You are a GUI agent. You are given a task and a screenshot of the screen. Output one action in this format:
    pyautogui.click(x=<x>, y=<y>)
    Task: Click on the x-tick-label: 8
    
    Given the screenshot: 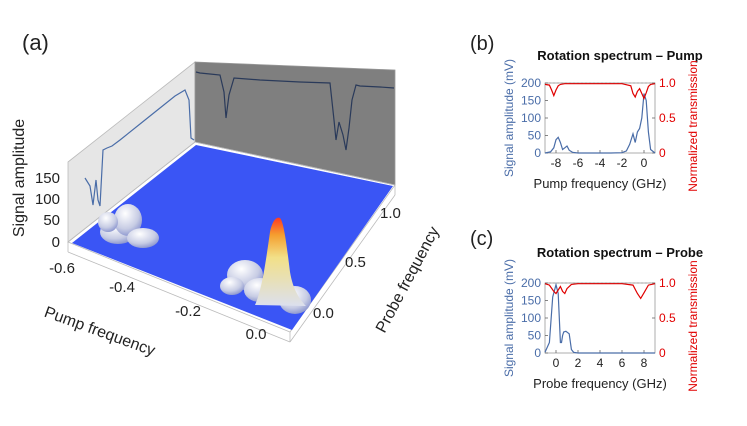 What is the action you would take?
    pyautogui.click(x=644, y=363)
    